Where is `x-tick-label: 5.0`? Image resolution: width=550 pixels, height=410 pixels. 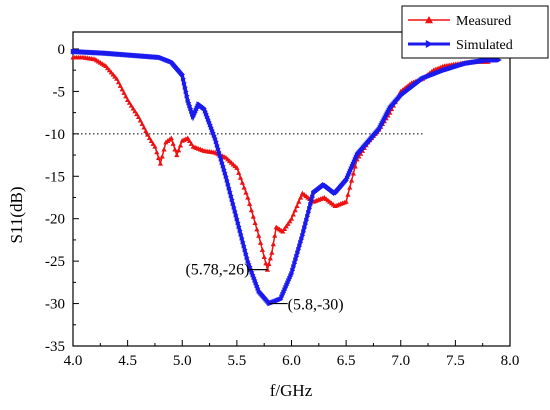 x-tick-label: 5.0 is located at coordinates (182, 361).